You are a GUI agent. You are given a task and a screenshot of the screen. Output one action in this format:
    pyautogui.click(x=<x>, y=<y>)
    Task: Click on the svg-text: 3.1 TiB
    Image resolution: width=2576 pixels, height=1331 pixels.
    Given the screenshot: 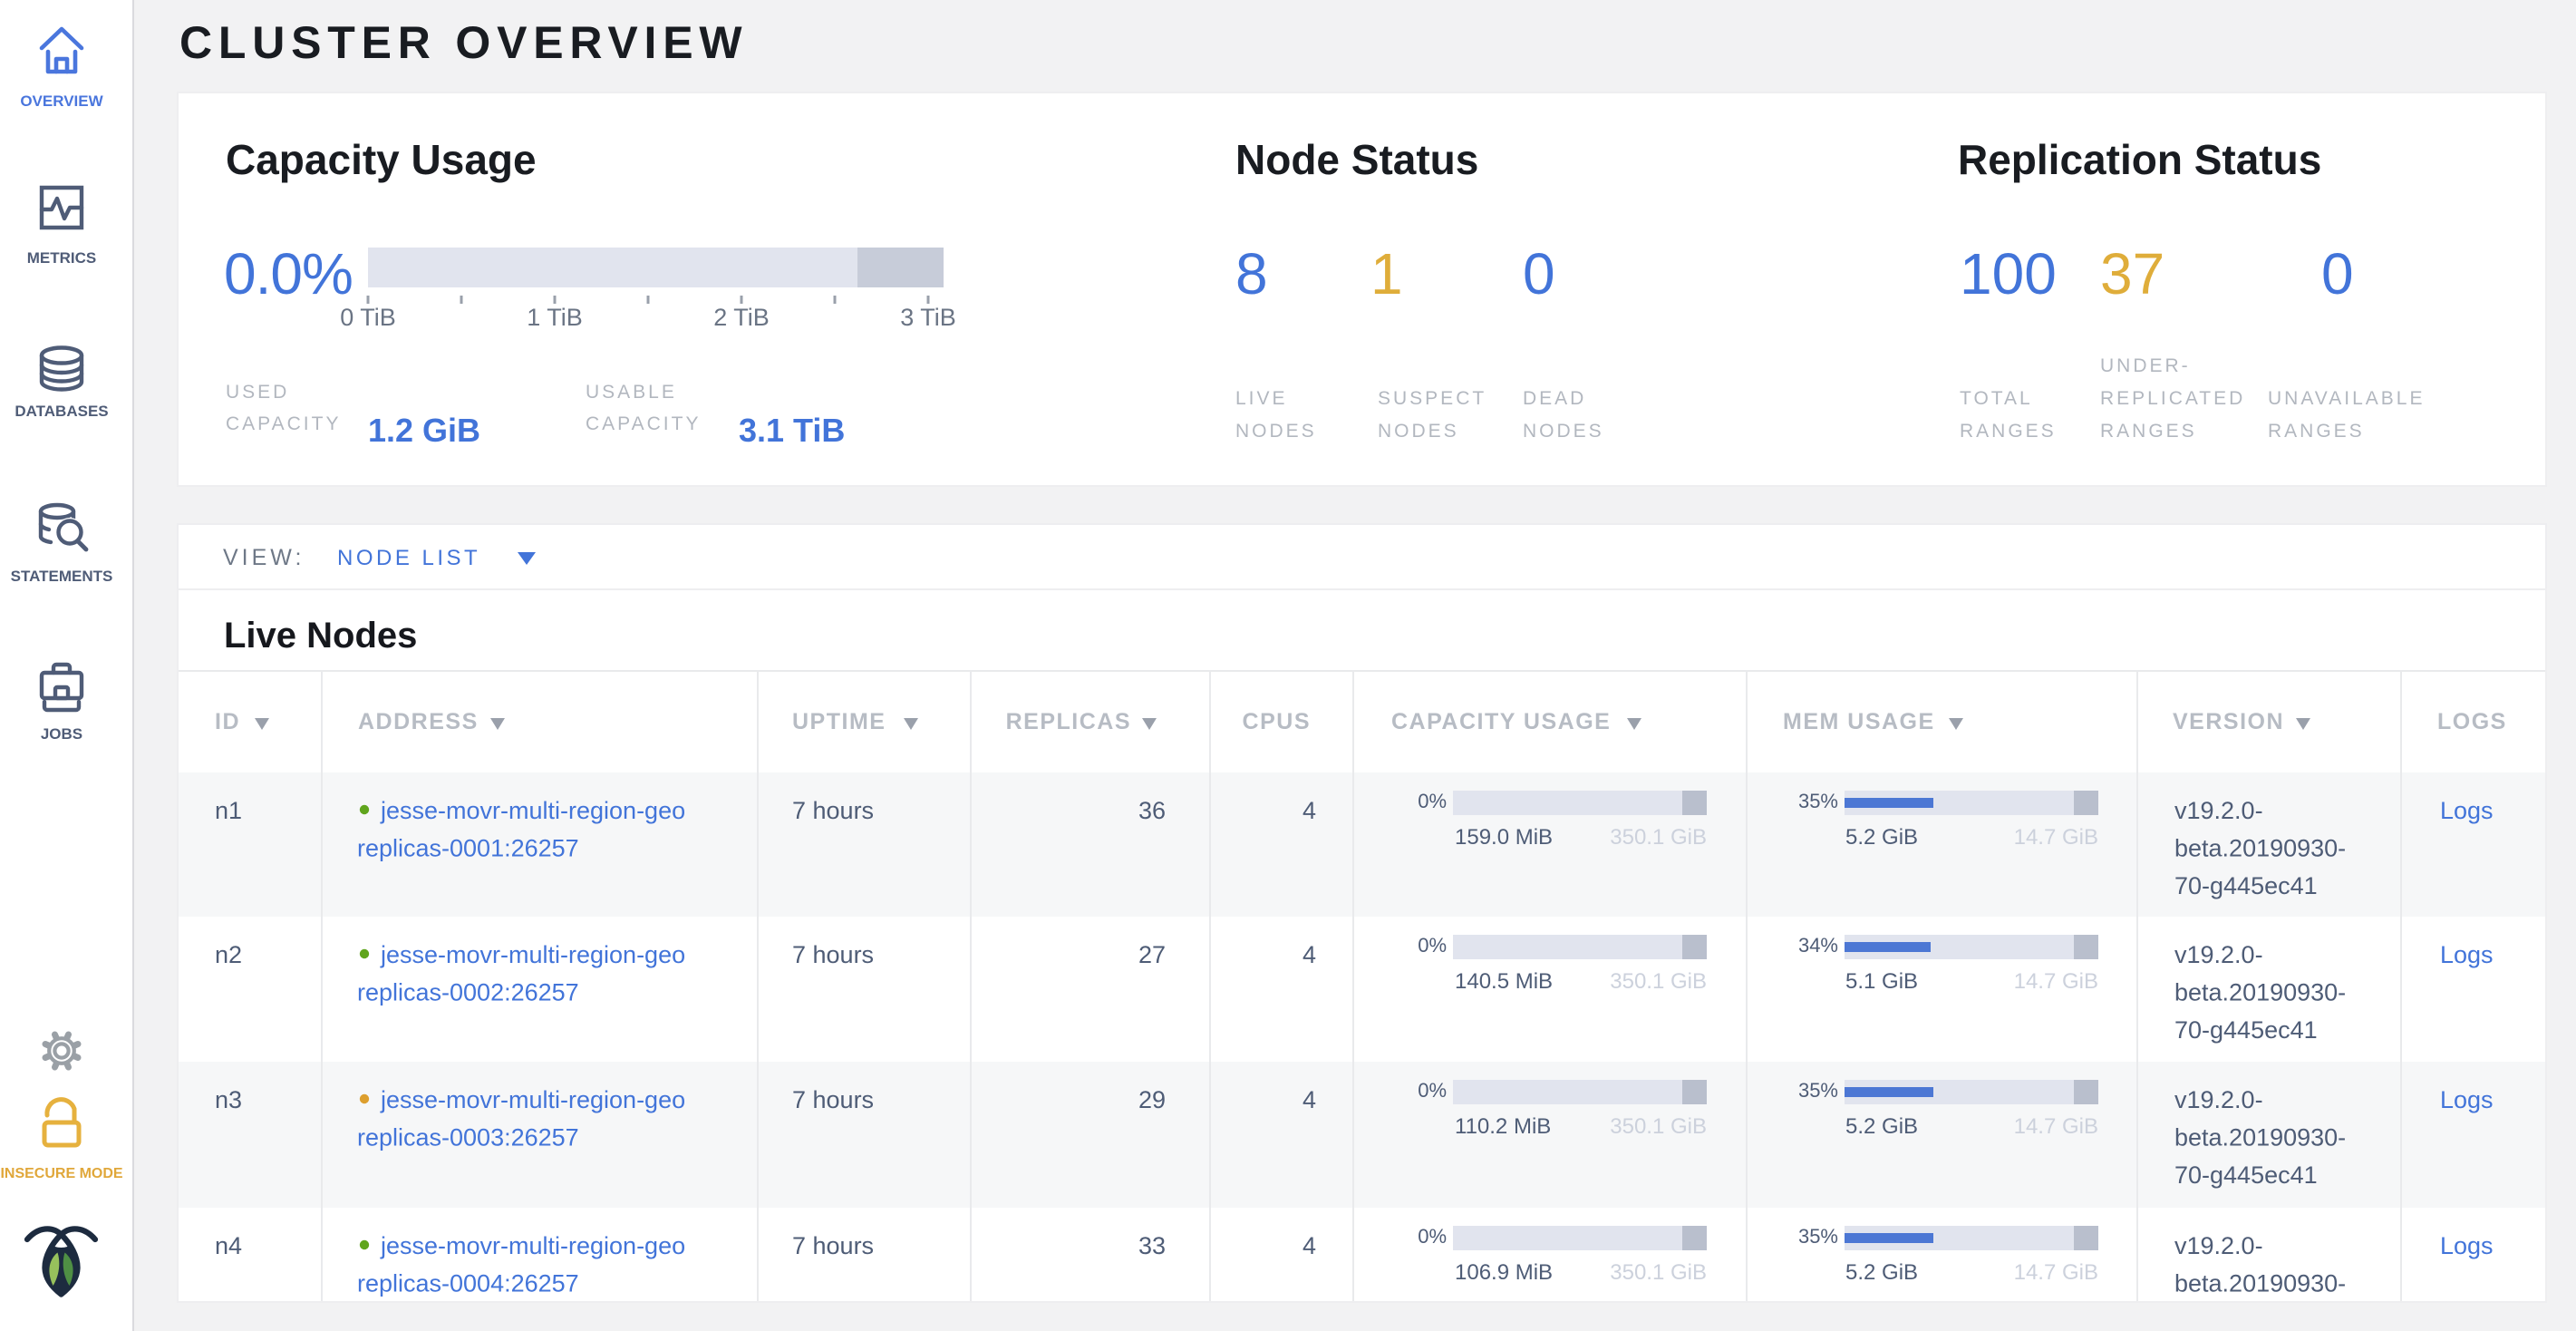 What is the action you would take?
    pyautogui.click(x=792, y=431)
    